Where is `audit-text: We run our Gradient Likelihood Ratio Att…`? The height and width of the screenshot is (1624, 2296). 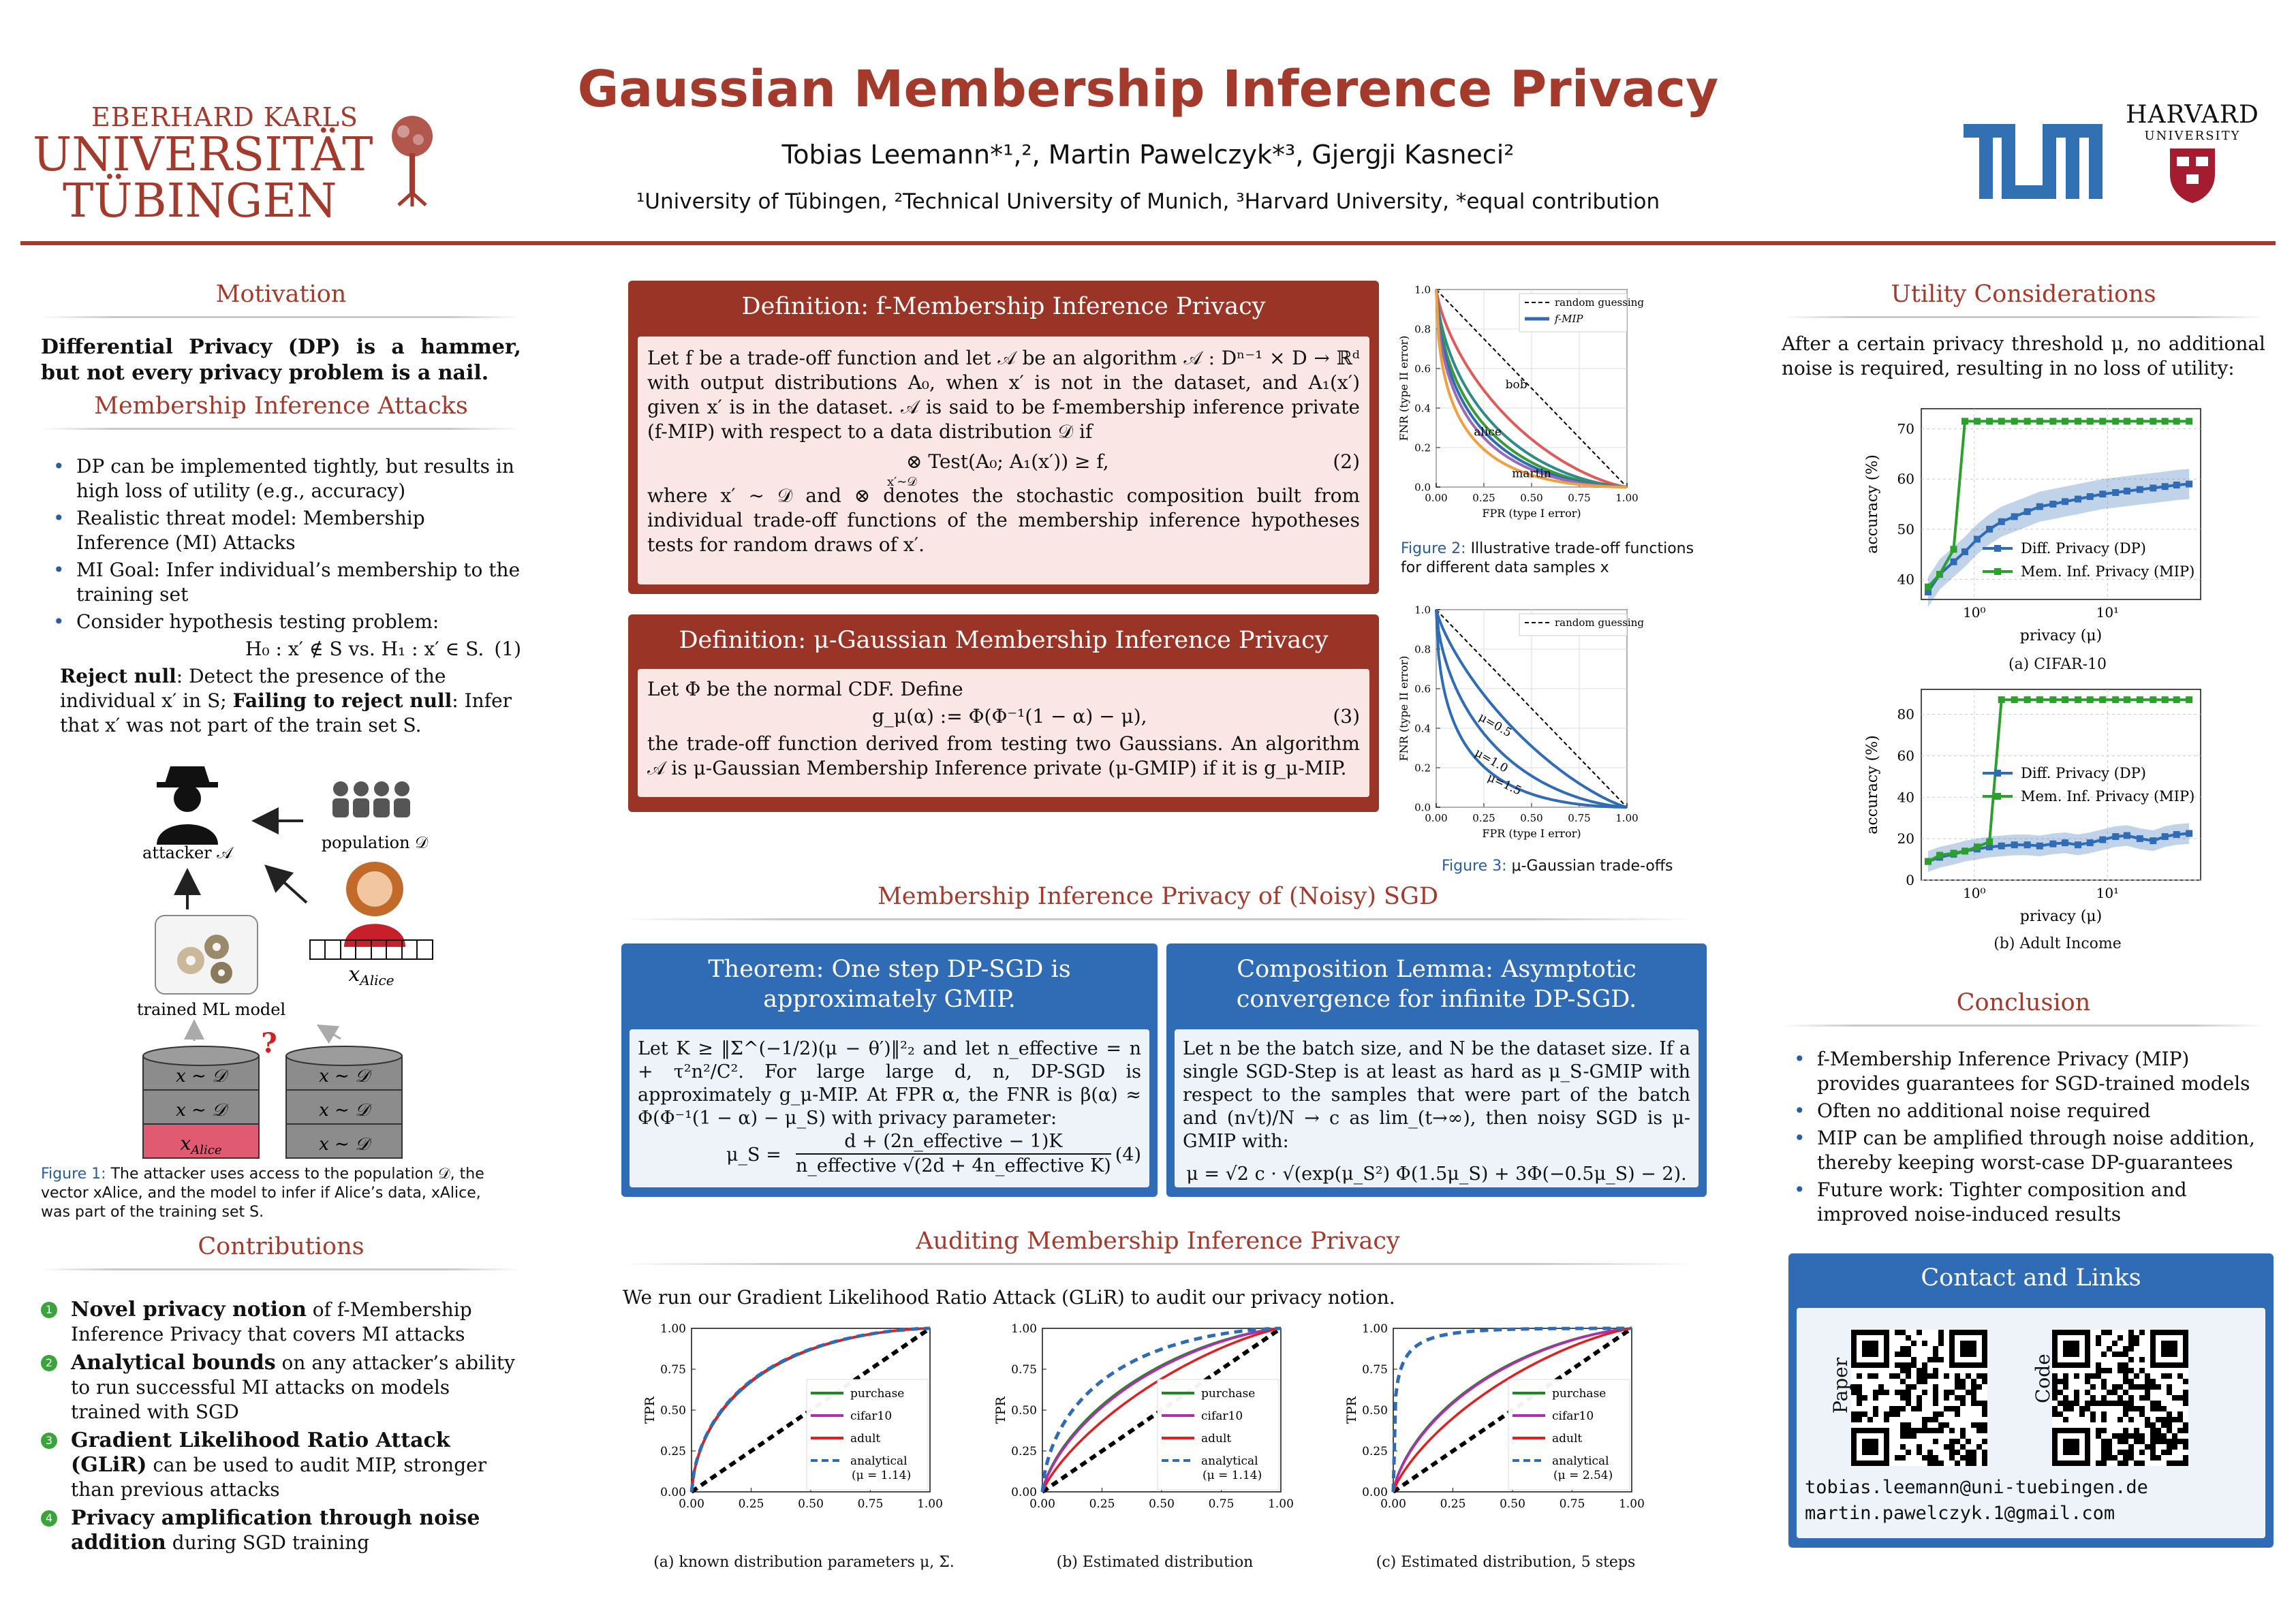
audit-text: We run our Gradient Likelihood Ratio Att… is located at coordinates (1009, 1297).